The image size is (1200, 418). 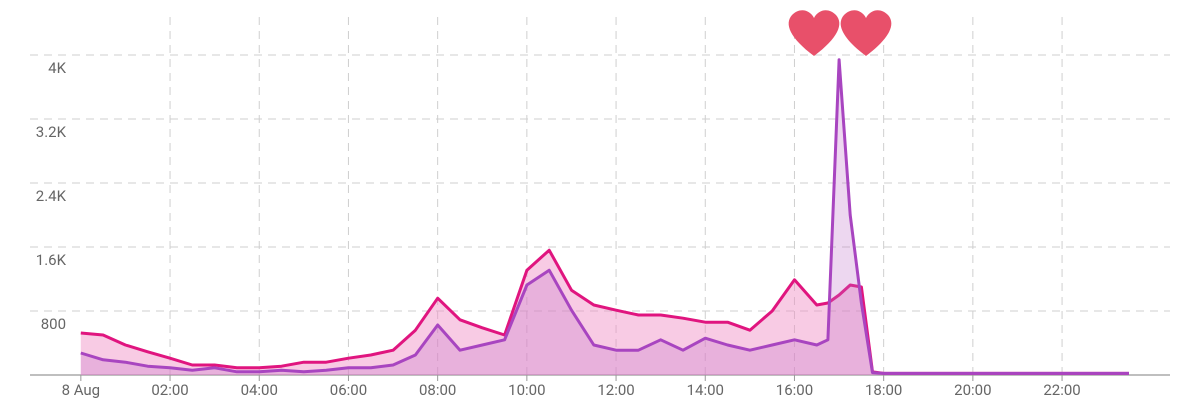 What do you see at coordinates (437, 390) in the screenshot?
I see `x-tick-label: 08:00` at bounding box center [437, 390].